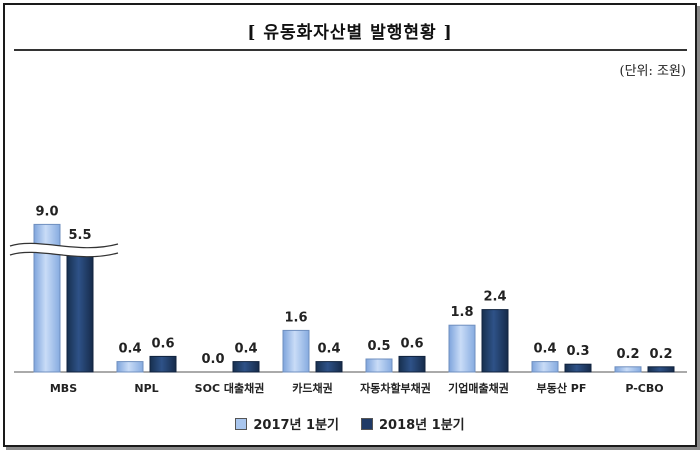  What do you see at coordinates (63, 388) in the screenshot?
I see `category-label-0: MBS` at bounding box center [63, 388].